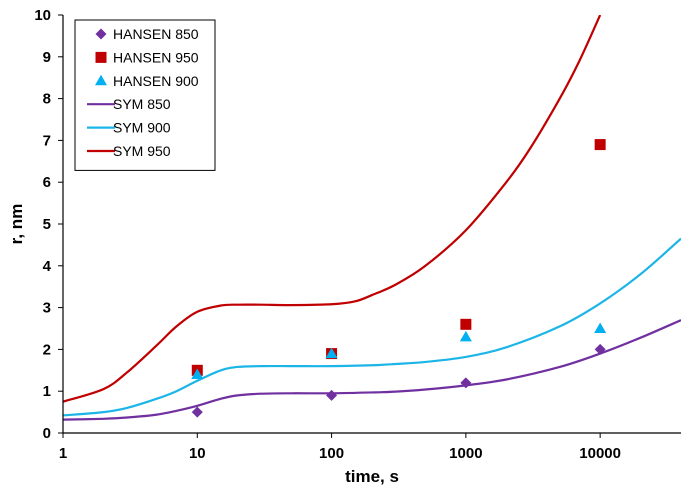  Describe the element at coordinates (47, 99) in the screenshot. I see `y-tick-label: 8` at that location.